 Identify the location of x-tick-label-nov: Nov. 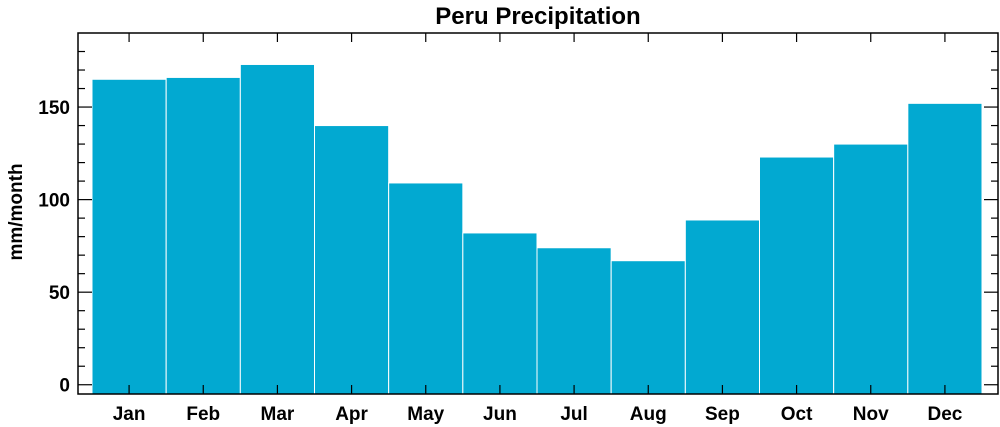
(871, 414).